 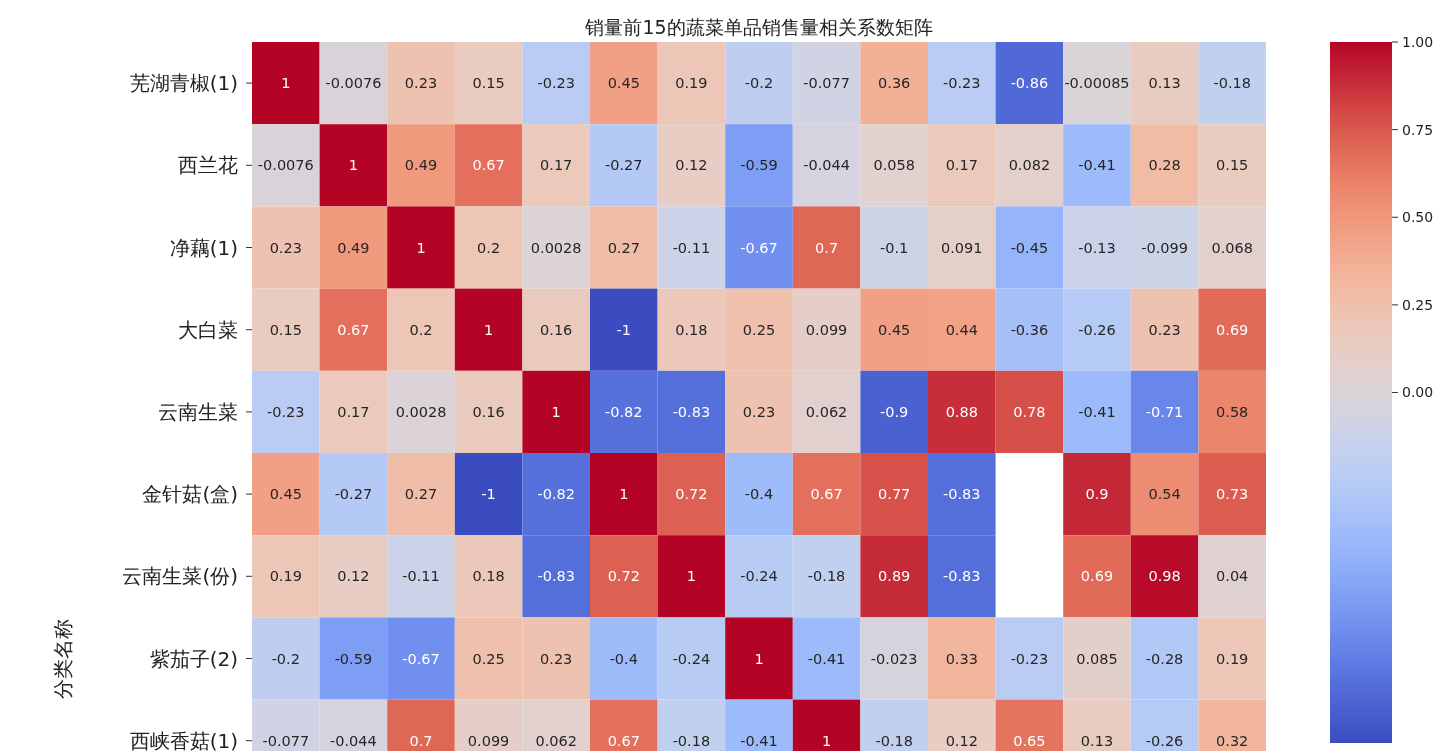 What do you see at coordinates (285, 329) in the screenshot?
I see `data-label: 0.15` at bounding box center [285, 329].